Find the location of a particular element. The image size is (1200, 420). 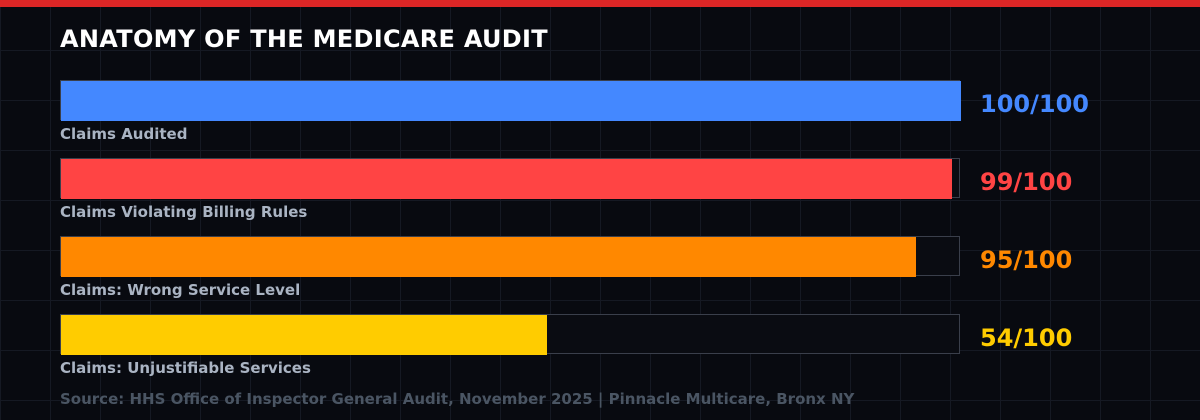

category-label: Claims Audited is located at coordinates (124, 134).